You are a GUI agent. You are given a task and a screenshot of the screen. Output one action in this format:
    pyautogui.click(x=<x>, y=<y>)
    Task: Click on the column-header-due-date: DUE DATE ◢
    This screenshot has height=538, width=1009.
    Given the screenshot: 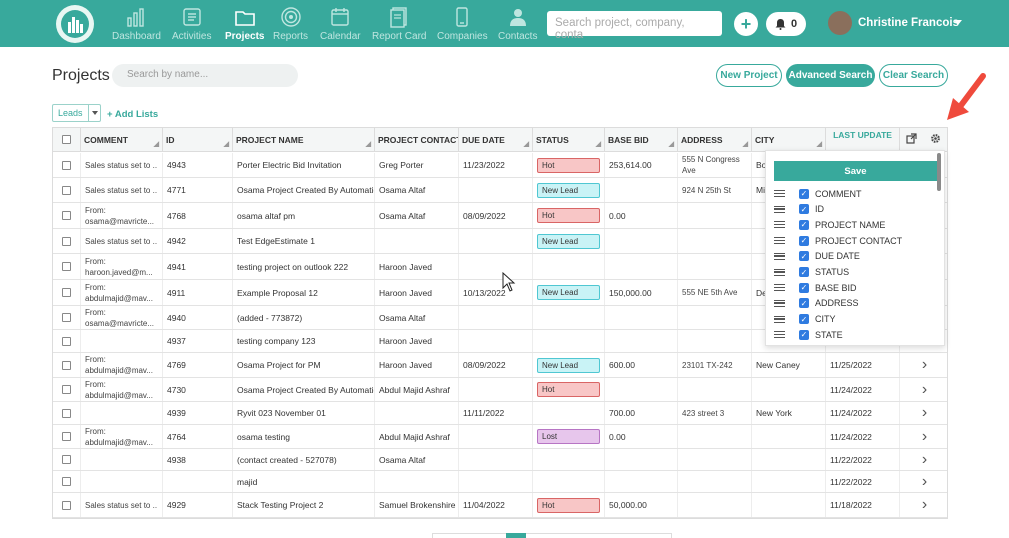 What is the action you would take?
    pyautogui.click(x=496, y=140)
    